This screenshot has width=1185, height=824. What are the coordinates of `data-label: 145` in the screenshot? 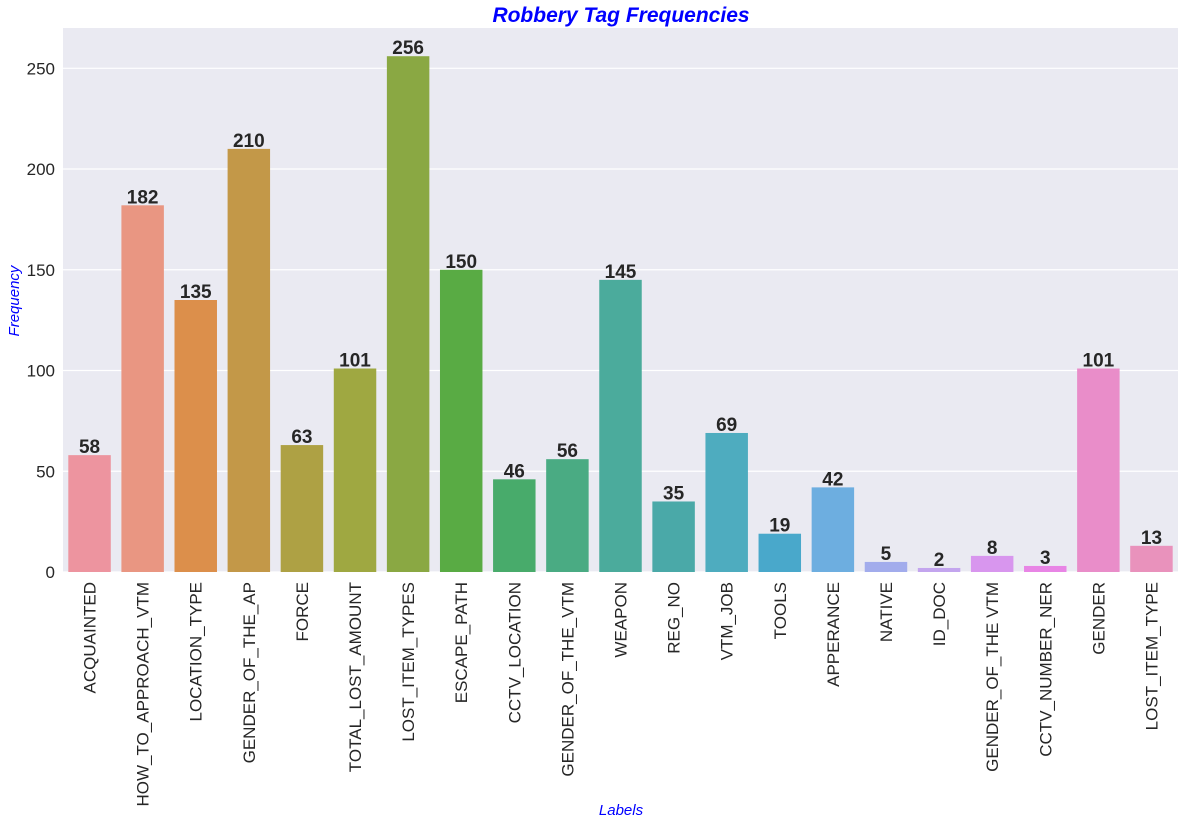 It's located at (621, 272).